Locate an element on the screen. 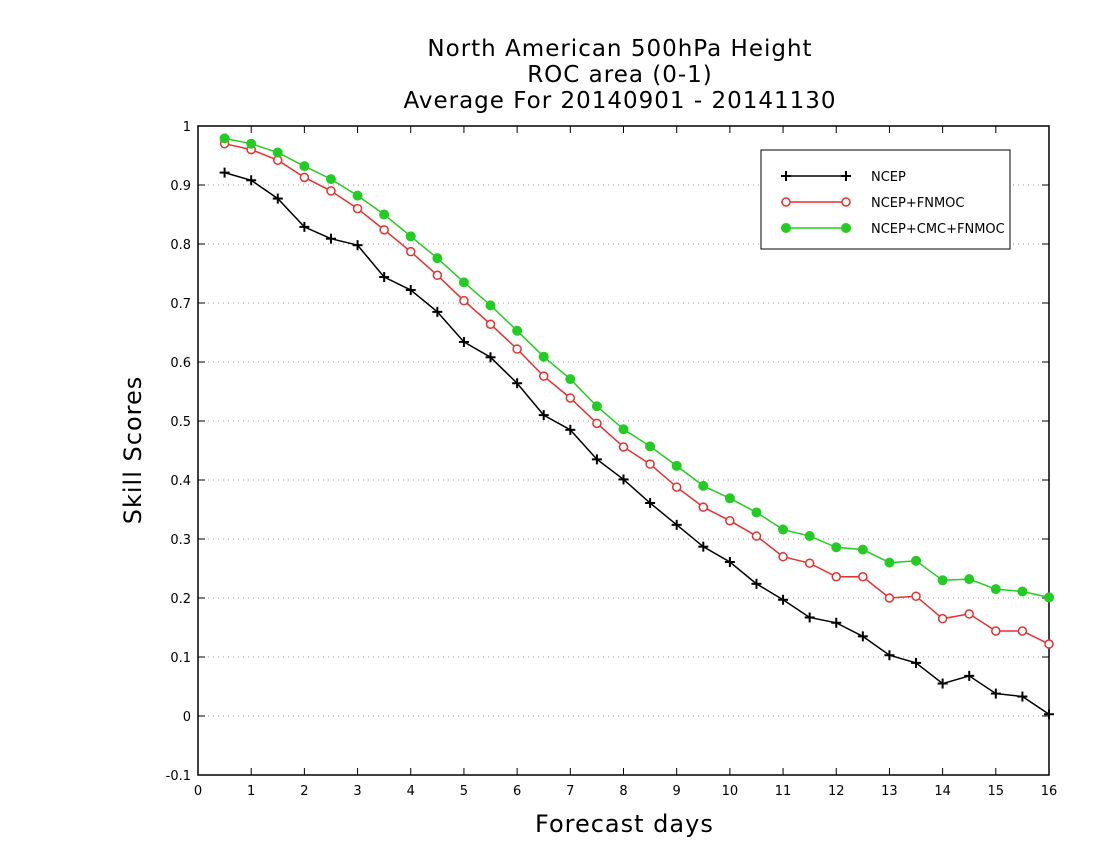  legend: NCEP NCEP+FNMOC NCEP+CMC+FNMOC is located at coordinates (885, 199).